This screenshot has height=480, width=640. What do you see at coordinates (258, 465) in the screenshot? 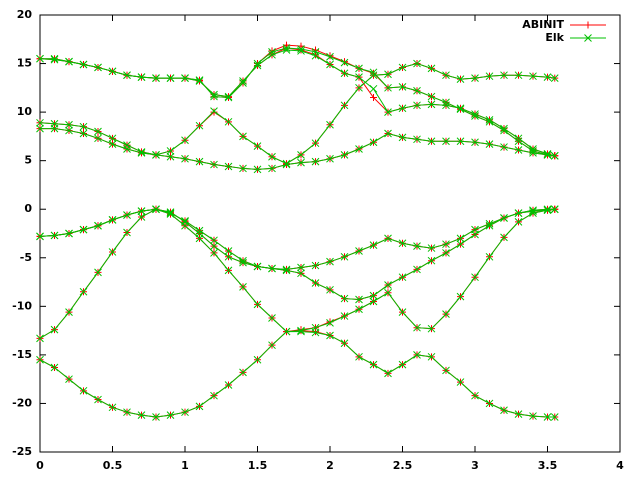
I see `x-tick-label: 1.5` at bounding box center [258, 465].